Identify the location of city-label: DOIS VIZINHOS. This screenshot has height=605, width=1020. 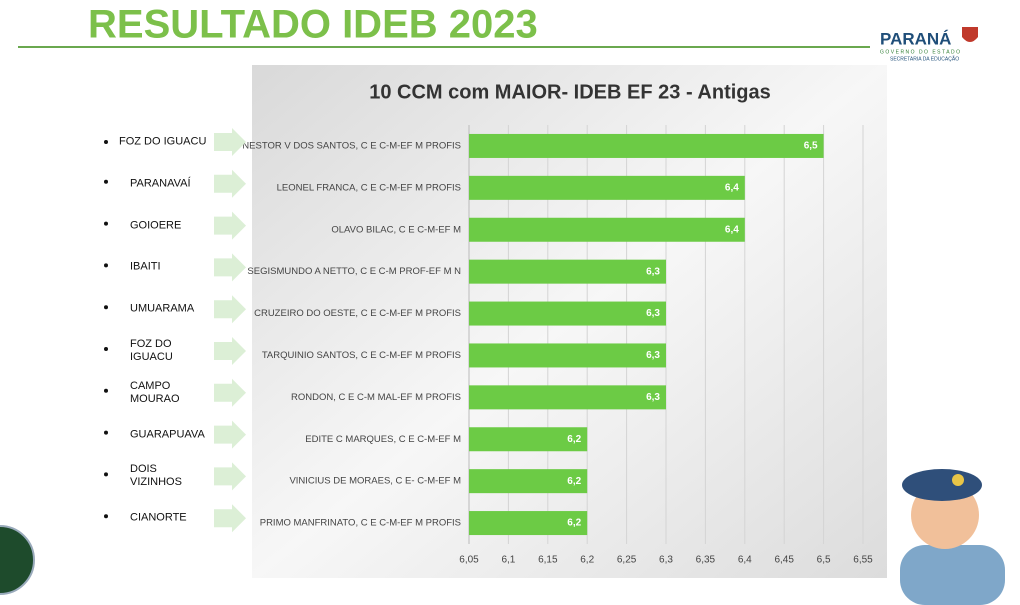
(156, 476).